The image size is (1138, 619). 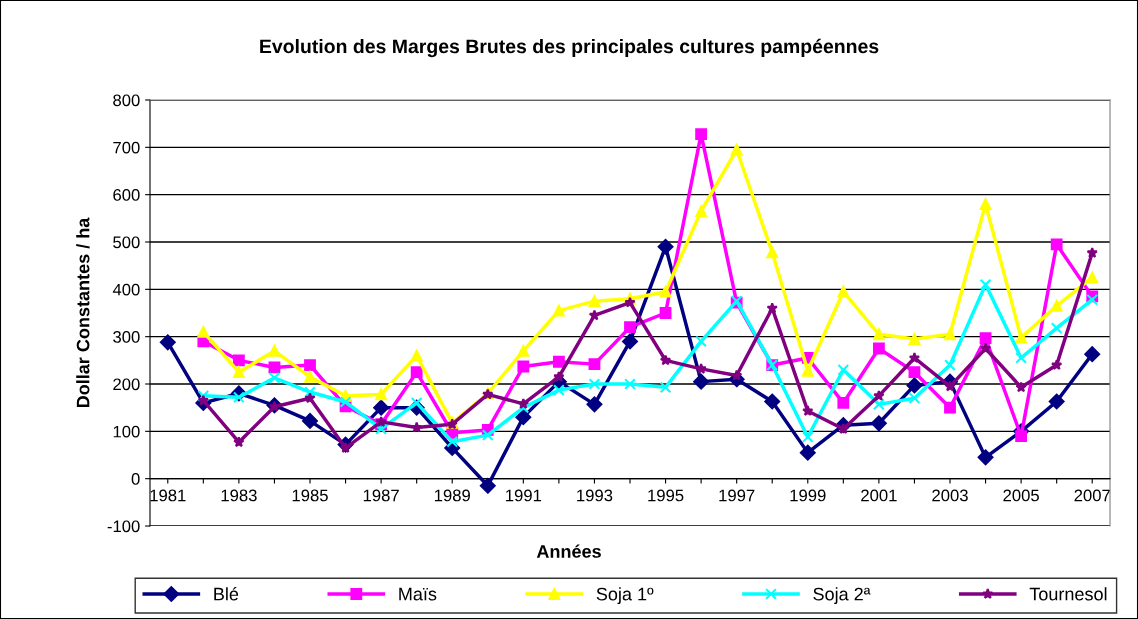 I want to click on y-tick-label: -100, so click(x=123, y=526).